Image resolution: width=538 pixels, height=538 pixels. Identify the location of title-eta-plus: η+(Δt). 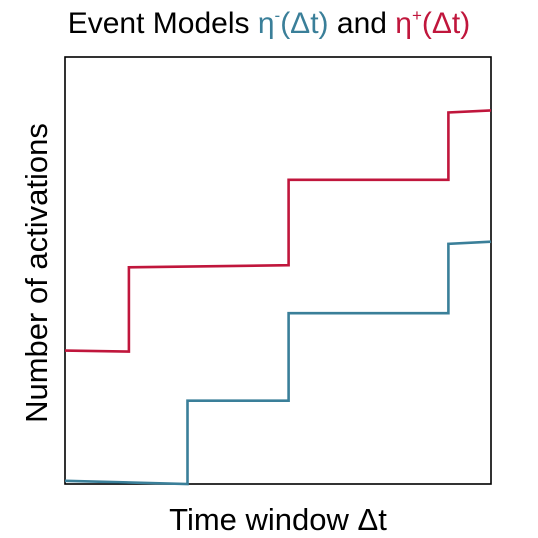
(433, 23).